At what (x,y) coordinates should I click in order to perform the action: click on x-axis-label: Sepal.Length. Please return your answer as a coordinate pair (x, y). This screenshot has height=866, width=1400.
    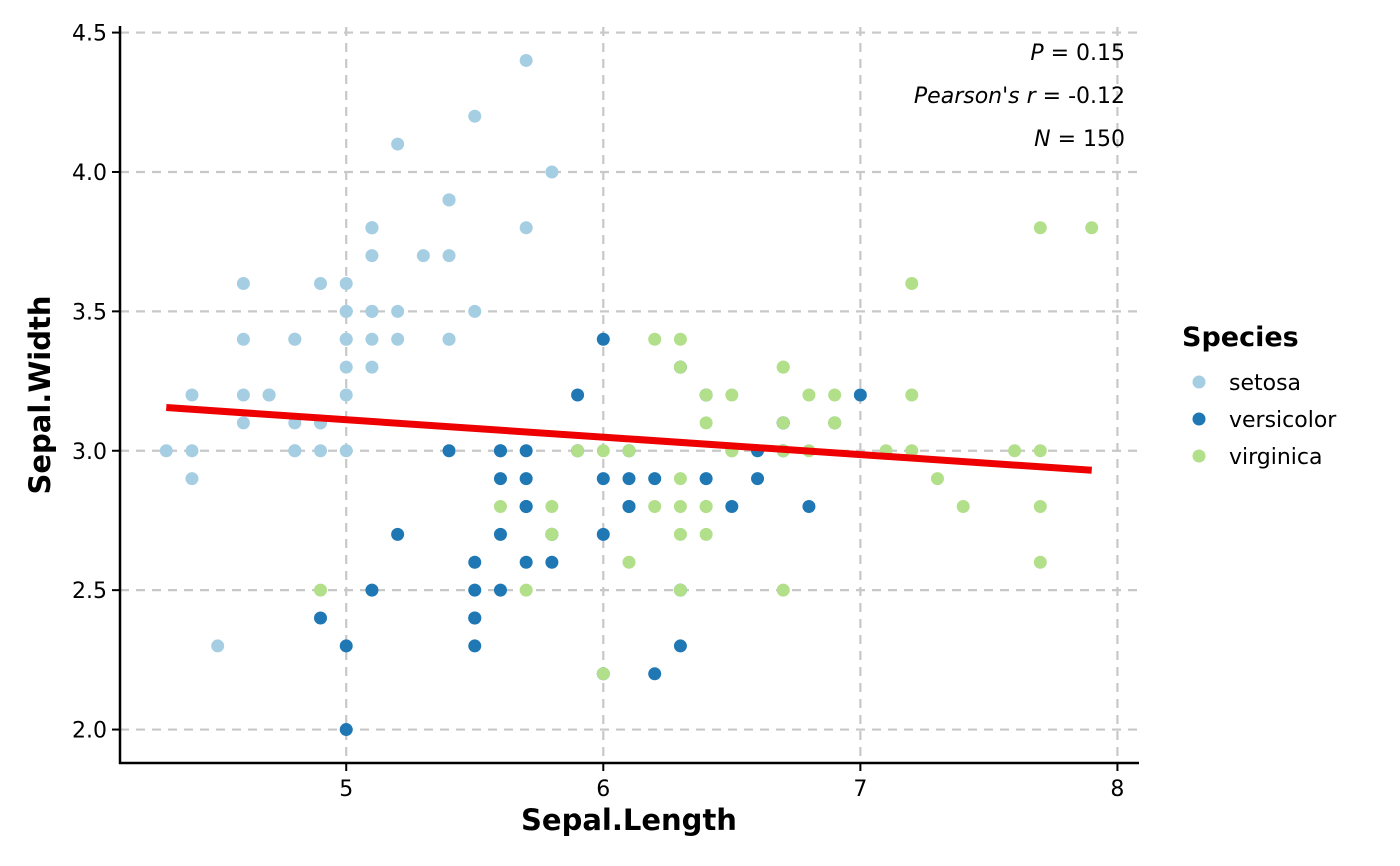
    Looking at the image, I should click on (629, 820).